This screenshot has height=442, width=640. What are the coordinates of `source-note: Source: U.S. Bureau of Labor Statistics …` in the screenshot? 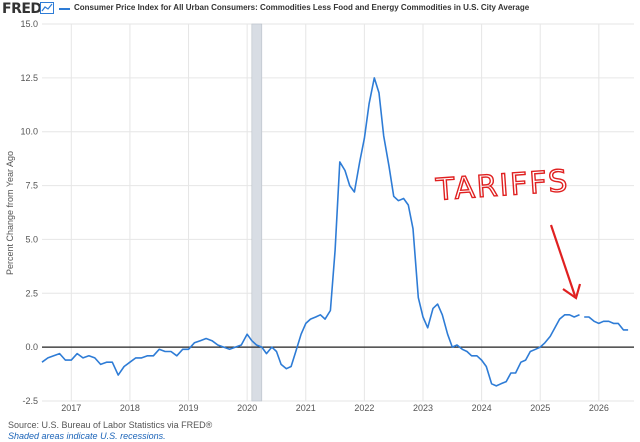 It's located at (110, 425).